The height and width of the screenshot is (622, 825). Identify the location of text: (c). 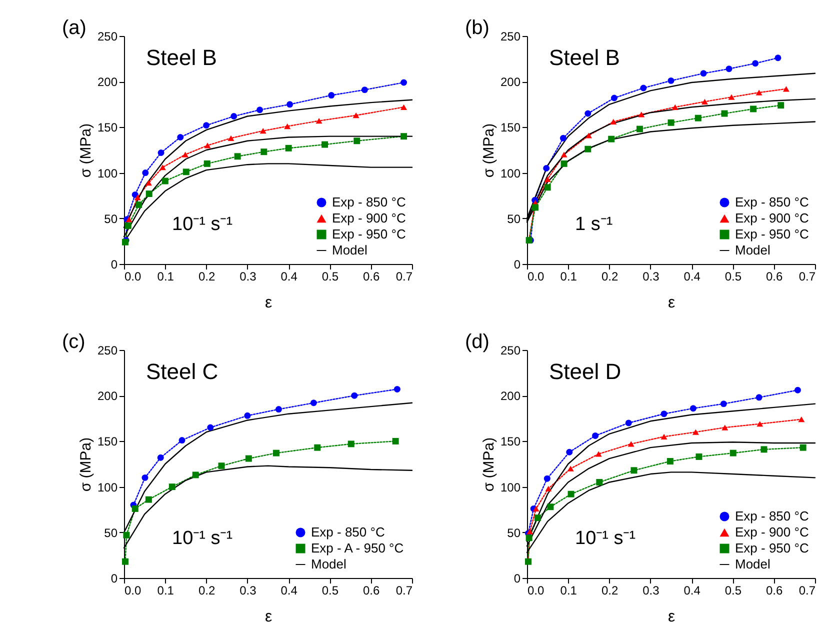
(74, 342).